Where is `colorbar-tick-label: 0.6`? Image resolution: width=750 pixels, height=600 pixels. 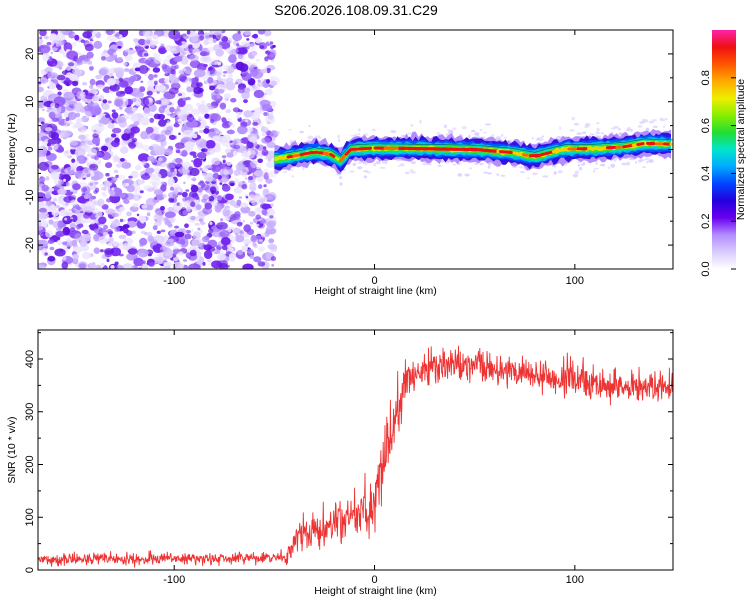
colorbar-tick-label: 0.6 is located at coordinates (706, 125).